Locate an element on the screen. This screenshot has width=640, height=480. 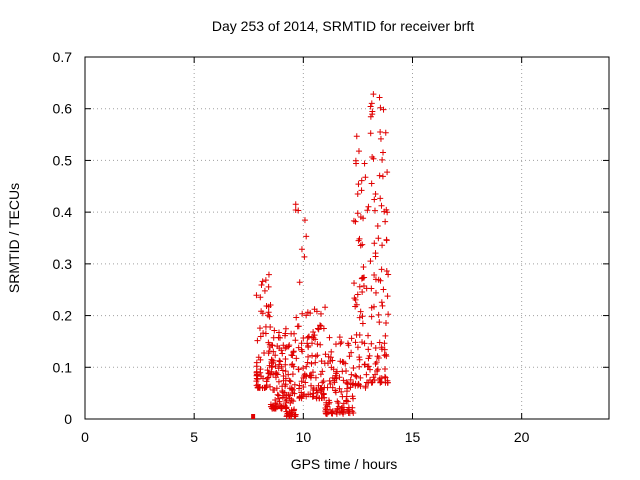
y-tick-label: 0 is located at coordinates (68, 419).